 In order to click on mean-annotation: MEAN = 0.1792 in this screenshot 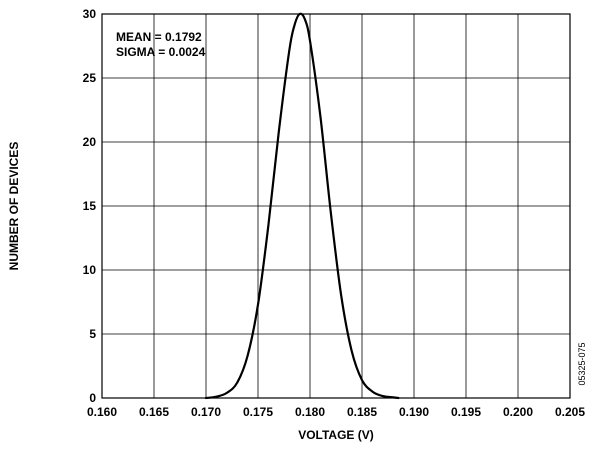, I will do `click(159, 37)`.